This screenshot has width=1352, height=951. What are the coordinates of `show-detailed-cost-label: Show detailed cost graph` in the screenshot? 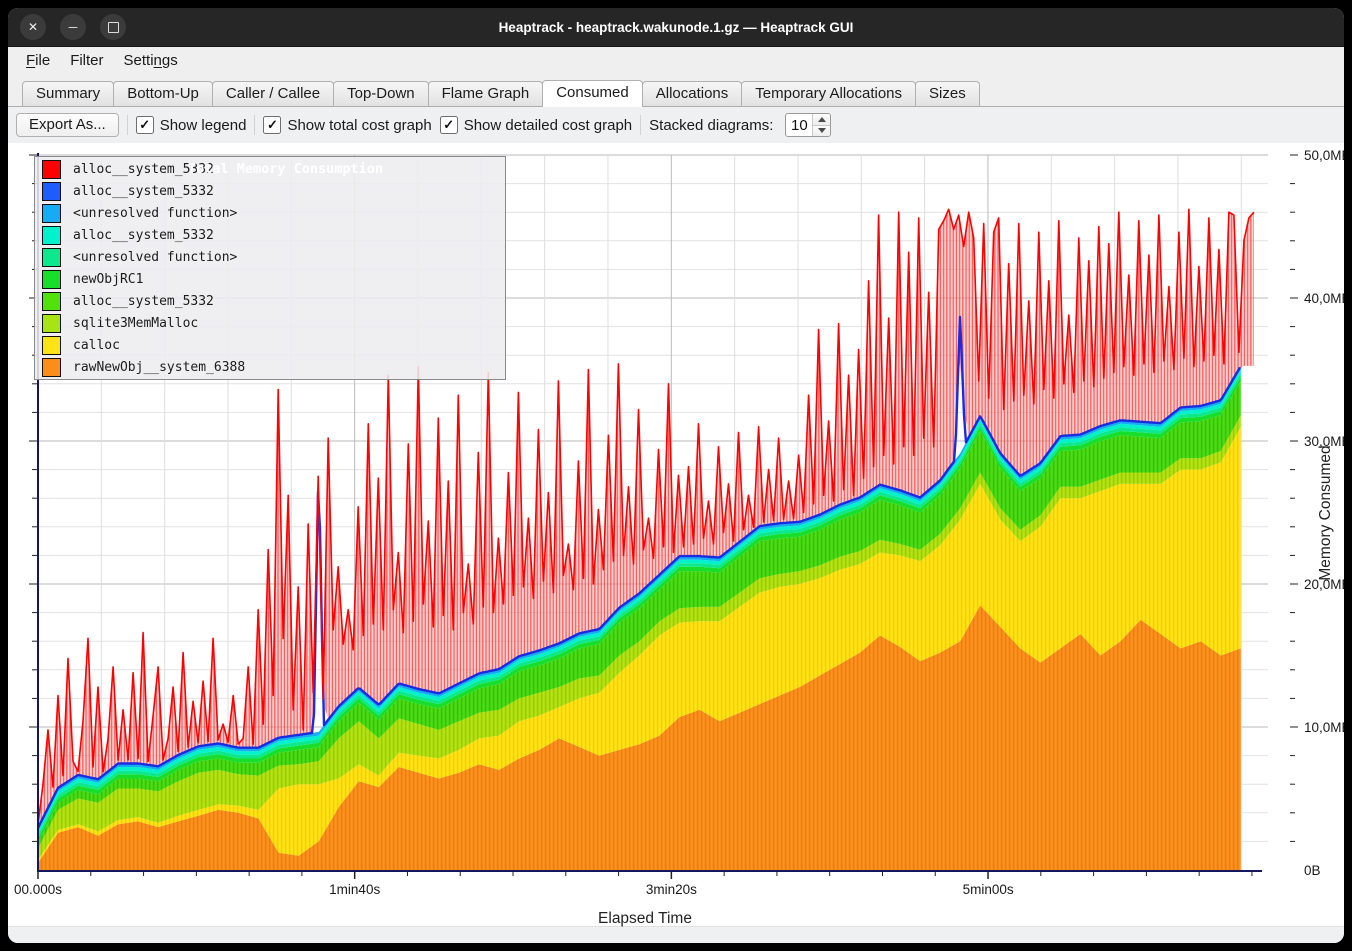 It's located at (548, 125).